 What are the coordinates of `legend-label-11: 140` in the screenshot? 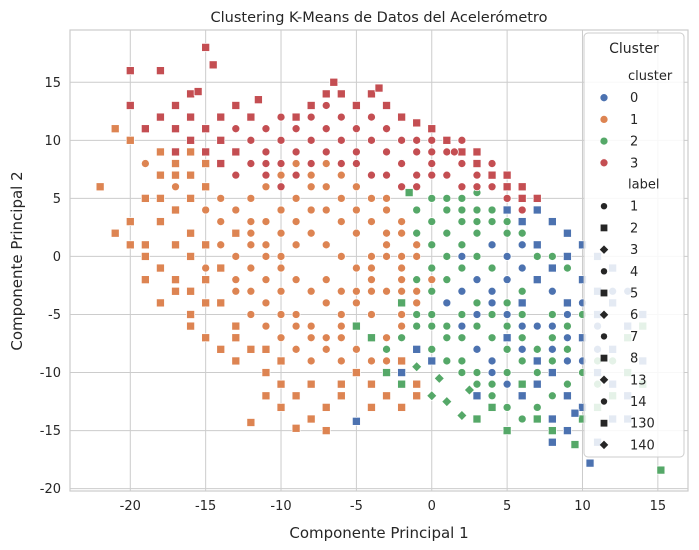 It's located at (642, 445).